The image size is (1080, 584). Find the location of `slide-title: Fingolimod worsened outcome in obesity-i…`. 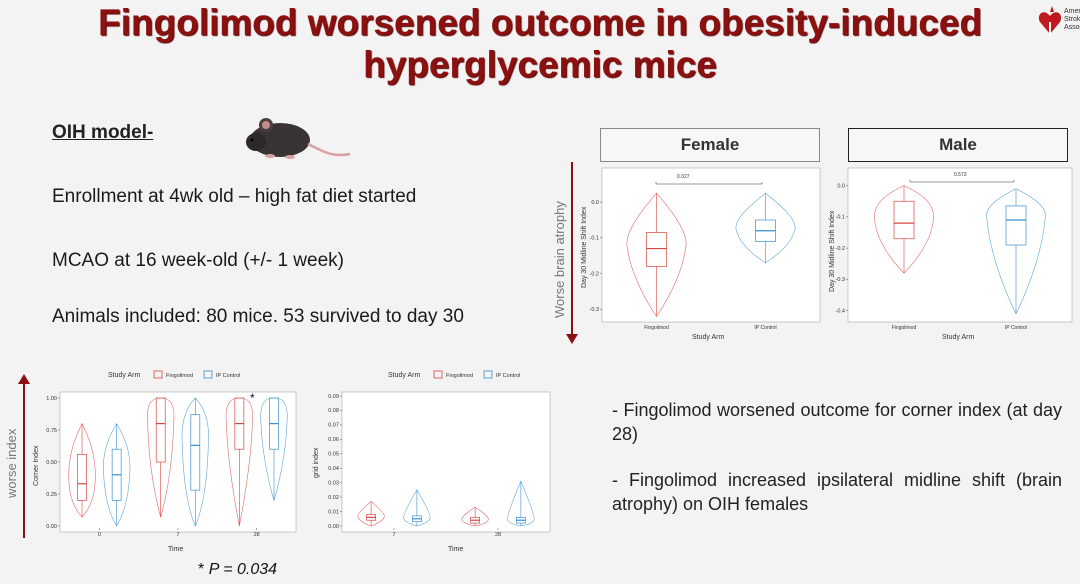

slide-title: Fingolimod worsened outcome in obesity-i… is located at coordinates (540, 44).